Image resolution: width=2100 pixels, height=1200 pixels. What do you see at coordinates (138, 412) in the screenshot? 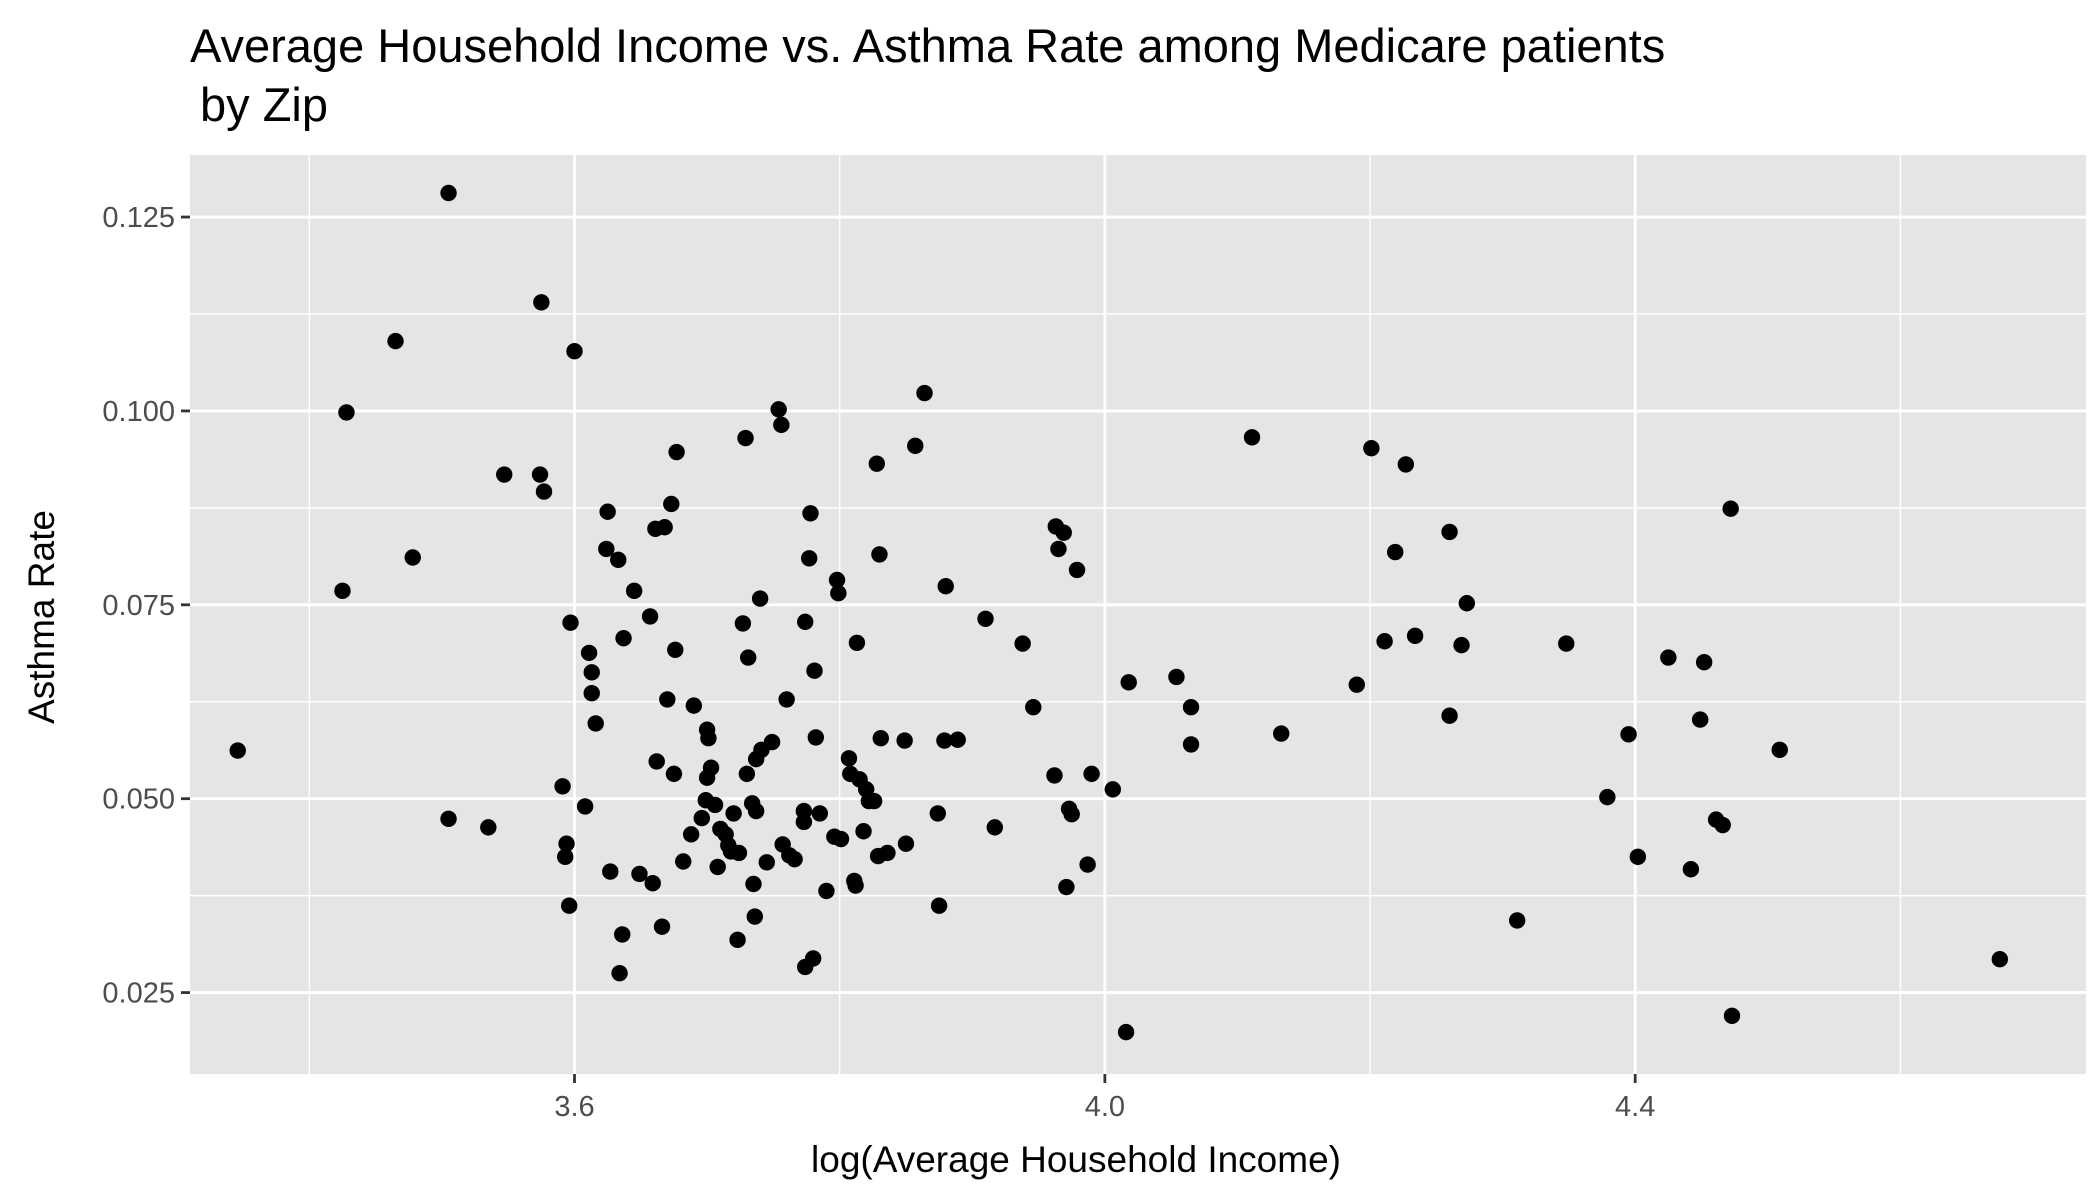
I see `y-tick-label: 0.100` at bounding box center [138, 412].